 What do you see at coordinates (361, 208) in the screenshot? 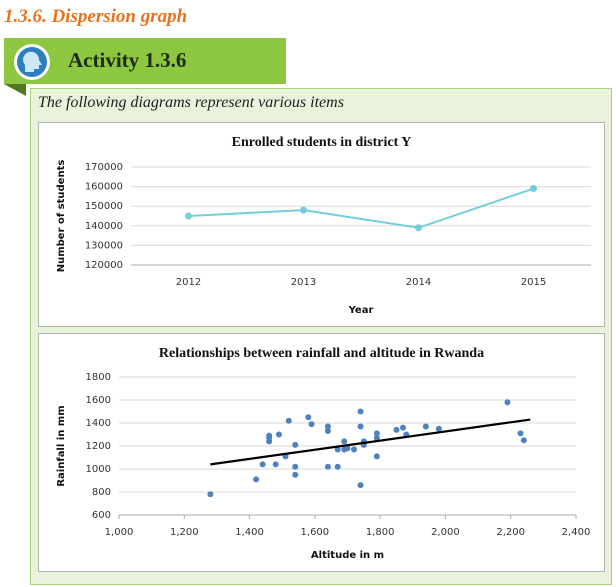
I see `series-line` at bounding box center [361, 208].